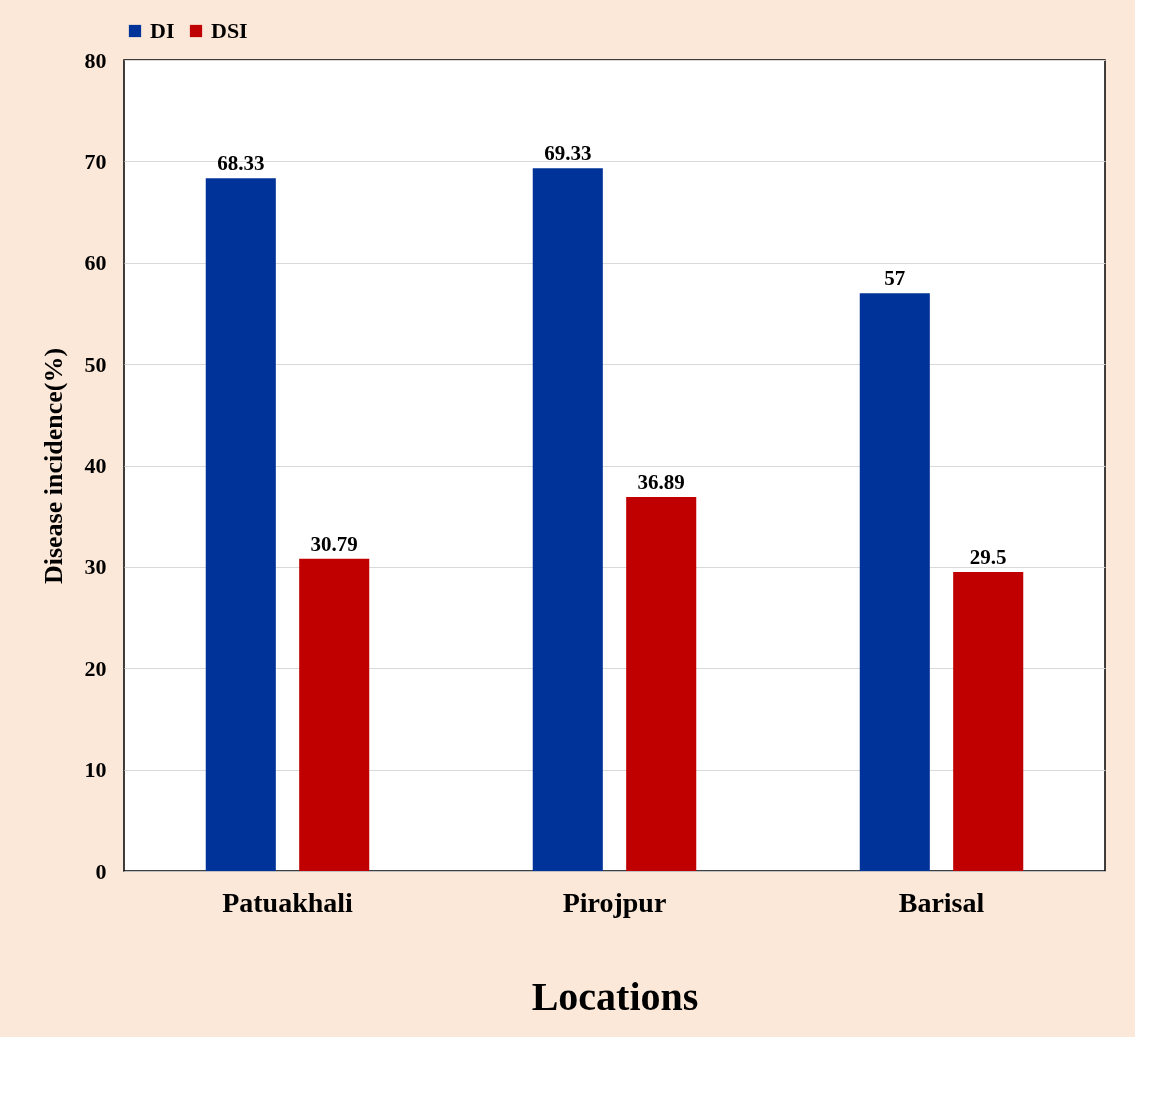  What do you see at coordinates (661, 482) in the screenshot?
I see `data-label: 36.89` at bounding box center [661, 482].